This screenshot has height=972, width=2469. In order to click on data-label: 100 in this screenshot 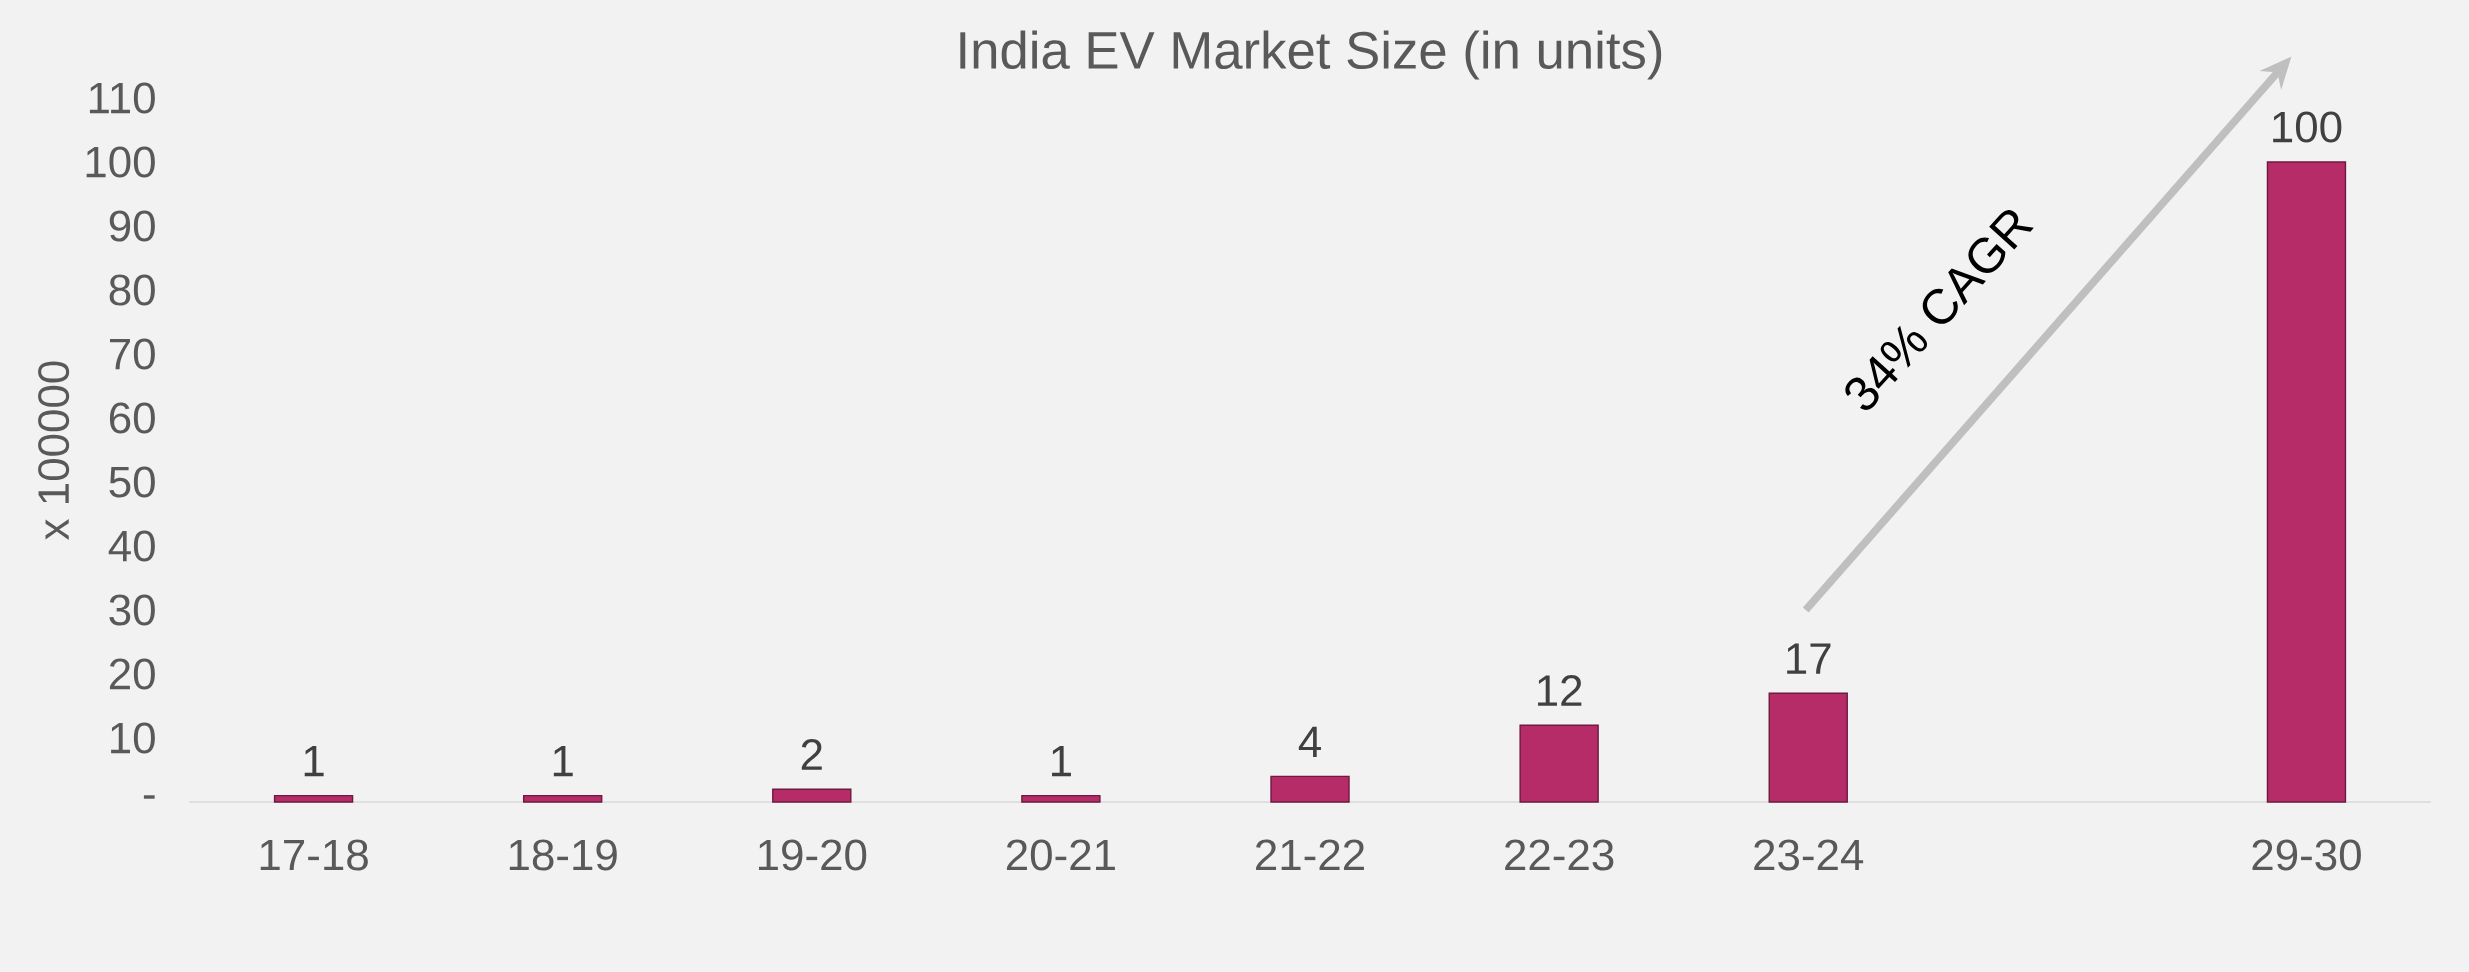, I will do `click(2307, 127)`.